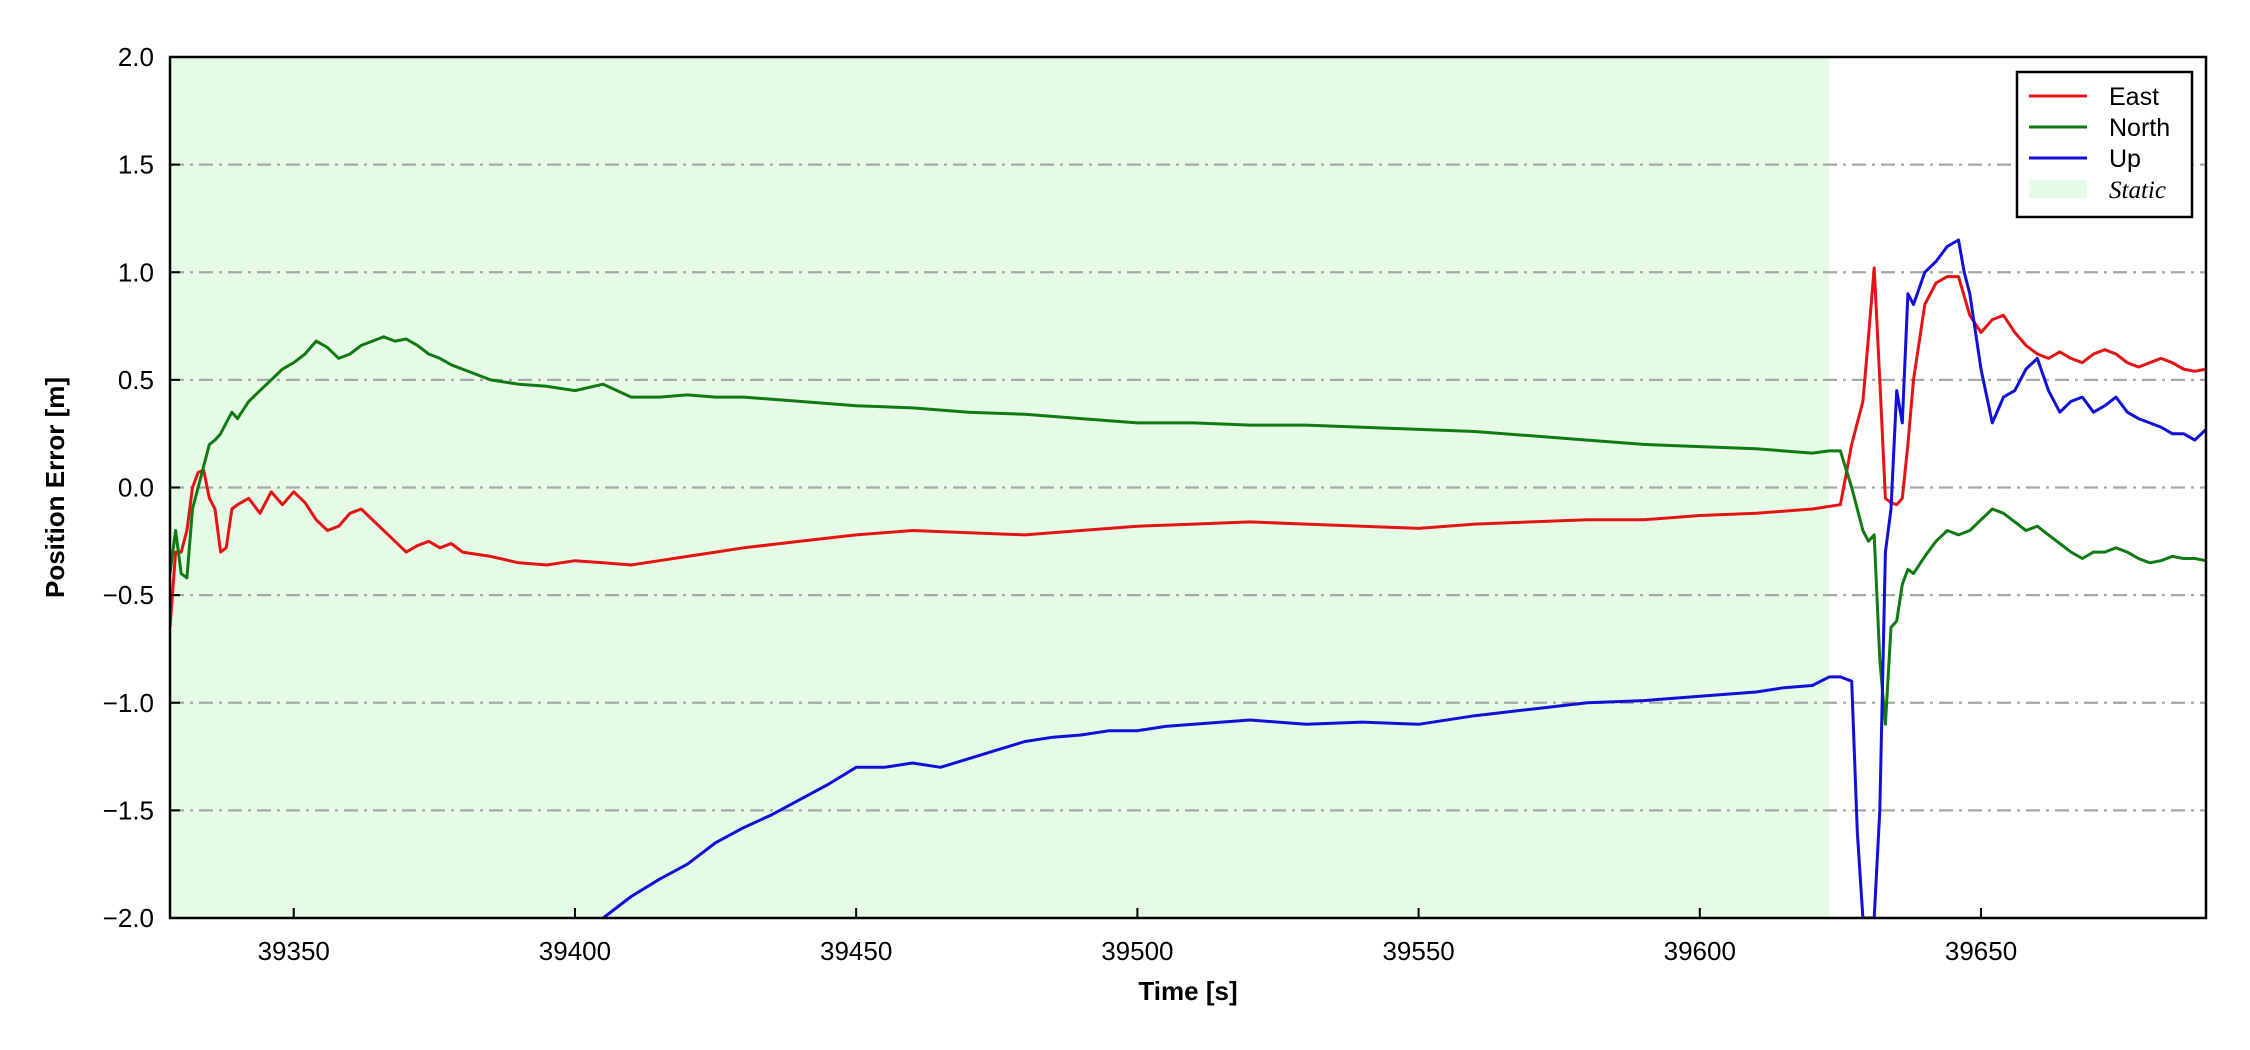 The height and width of the screenshot is (1050, 2250). I want to click on legend-label-east: East, so click(2134, 97).